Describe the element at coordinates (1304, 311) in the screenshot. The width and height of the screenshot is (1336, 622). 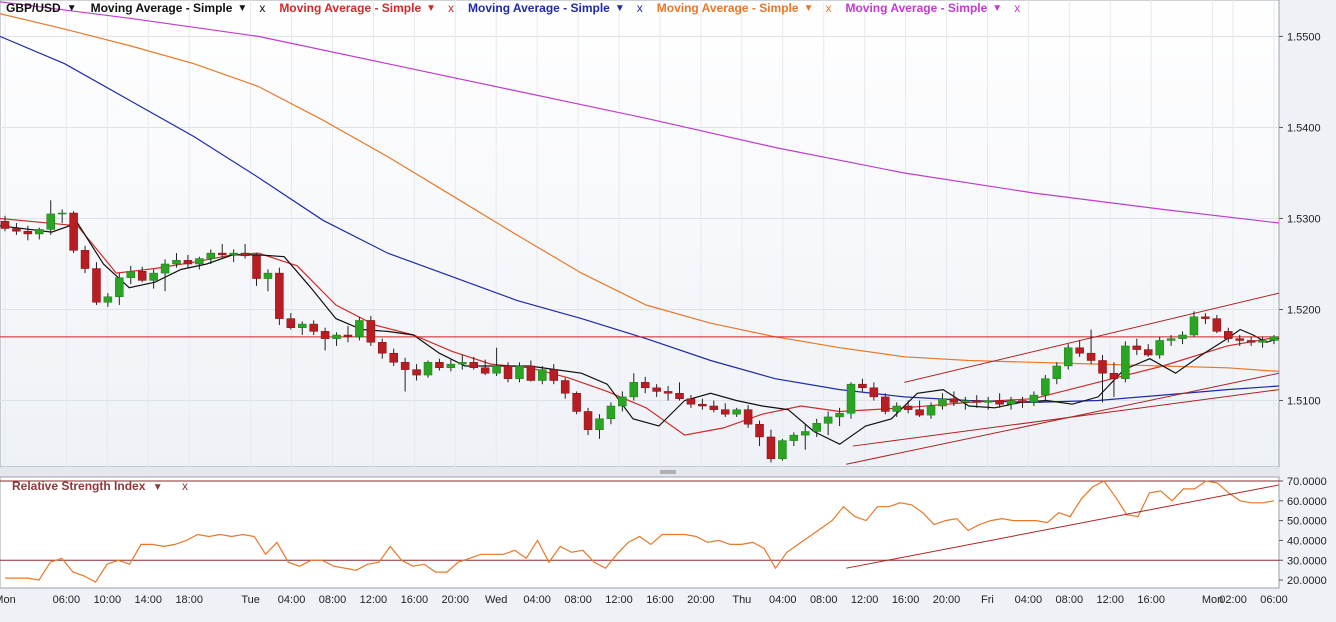
I see `y-tick-label: 1.5200` at that location.